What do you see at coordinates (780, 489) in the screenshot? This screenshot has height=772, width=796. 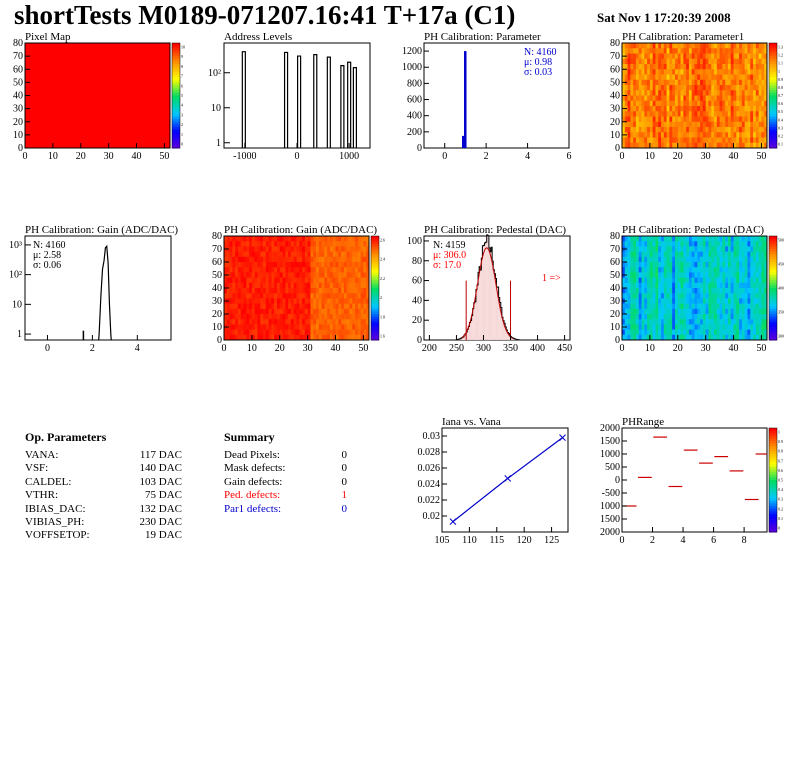 I see `colorbar-label: 0.4` at bounding box center [780, 489].